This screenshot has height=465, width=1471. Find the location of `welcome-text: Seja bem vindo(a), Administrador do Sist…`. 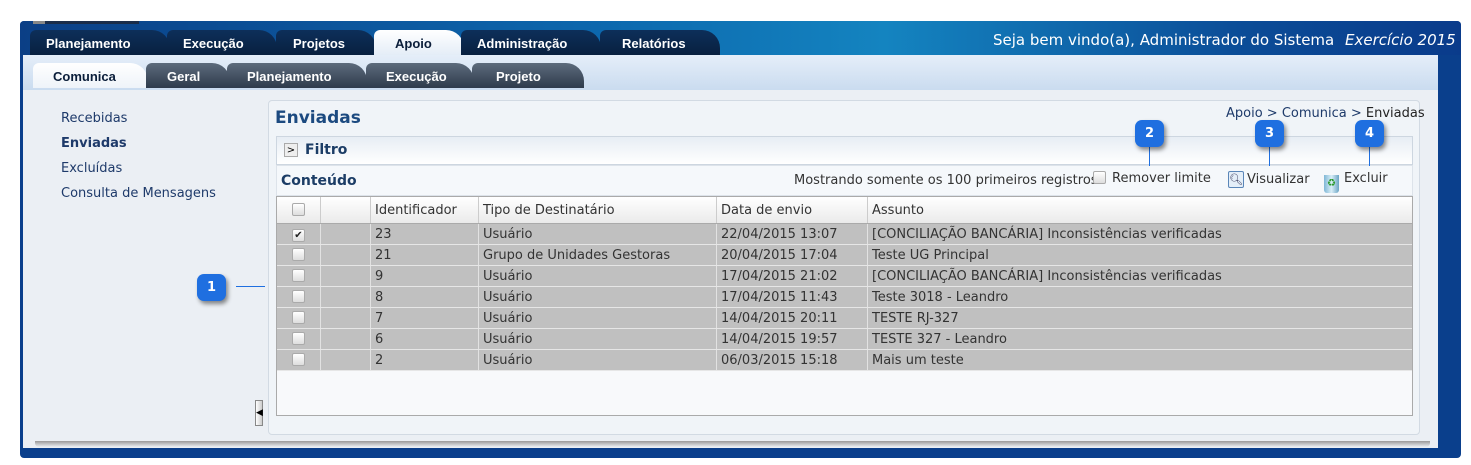

welcome-text: Seja bem vindo(a), Administrador do Sist… is located at coordinates (1164, 40).